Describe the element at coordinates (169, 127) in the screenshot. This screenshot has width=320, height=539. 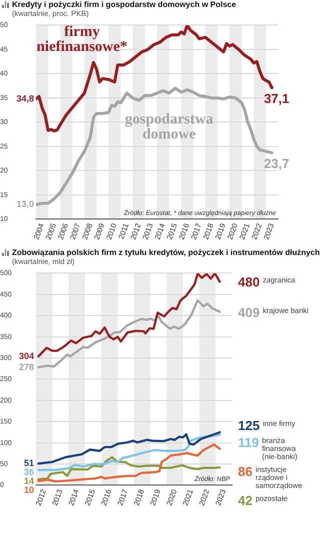
I see `series-label: gospodarstwa domowe` at that location.